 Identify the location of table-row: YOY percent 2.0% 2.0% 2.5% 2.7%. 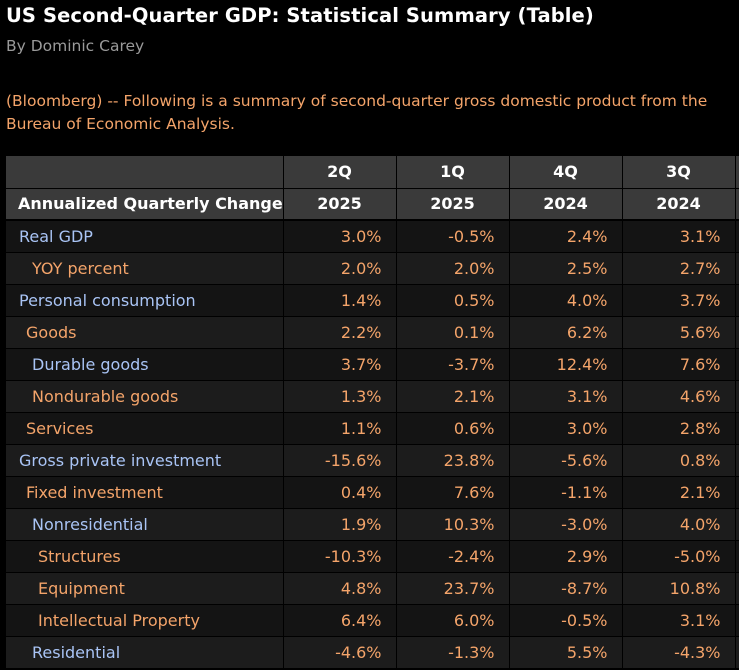
(372, 268).